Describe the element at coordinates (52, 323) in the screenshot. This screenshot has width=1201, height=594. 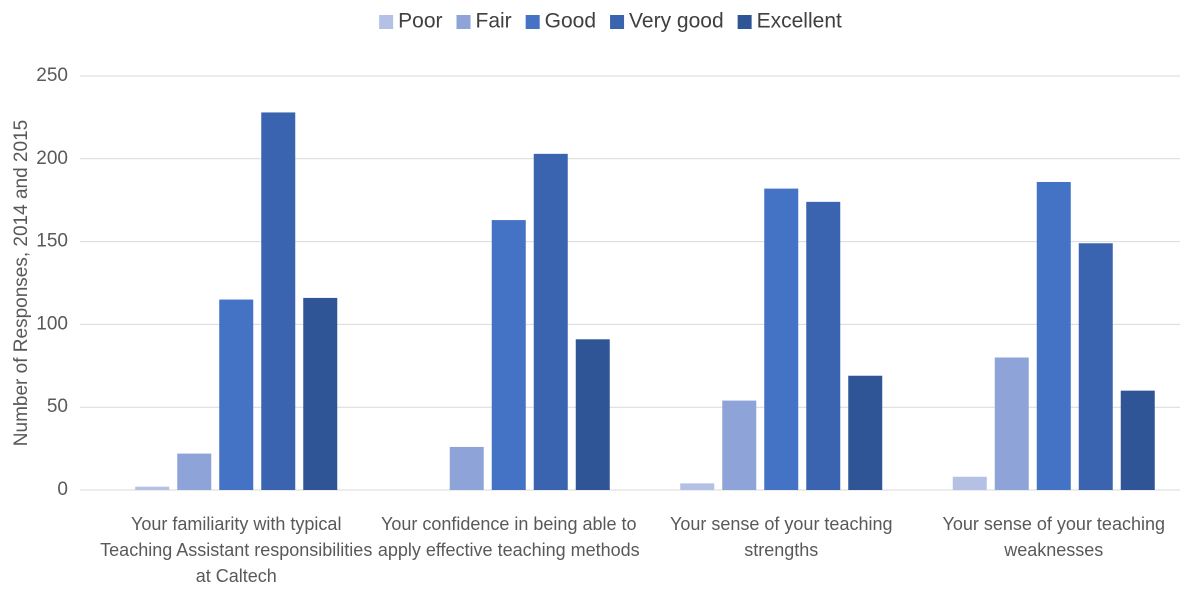
I see `y-tick-label: 100` at that location.